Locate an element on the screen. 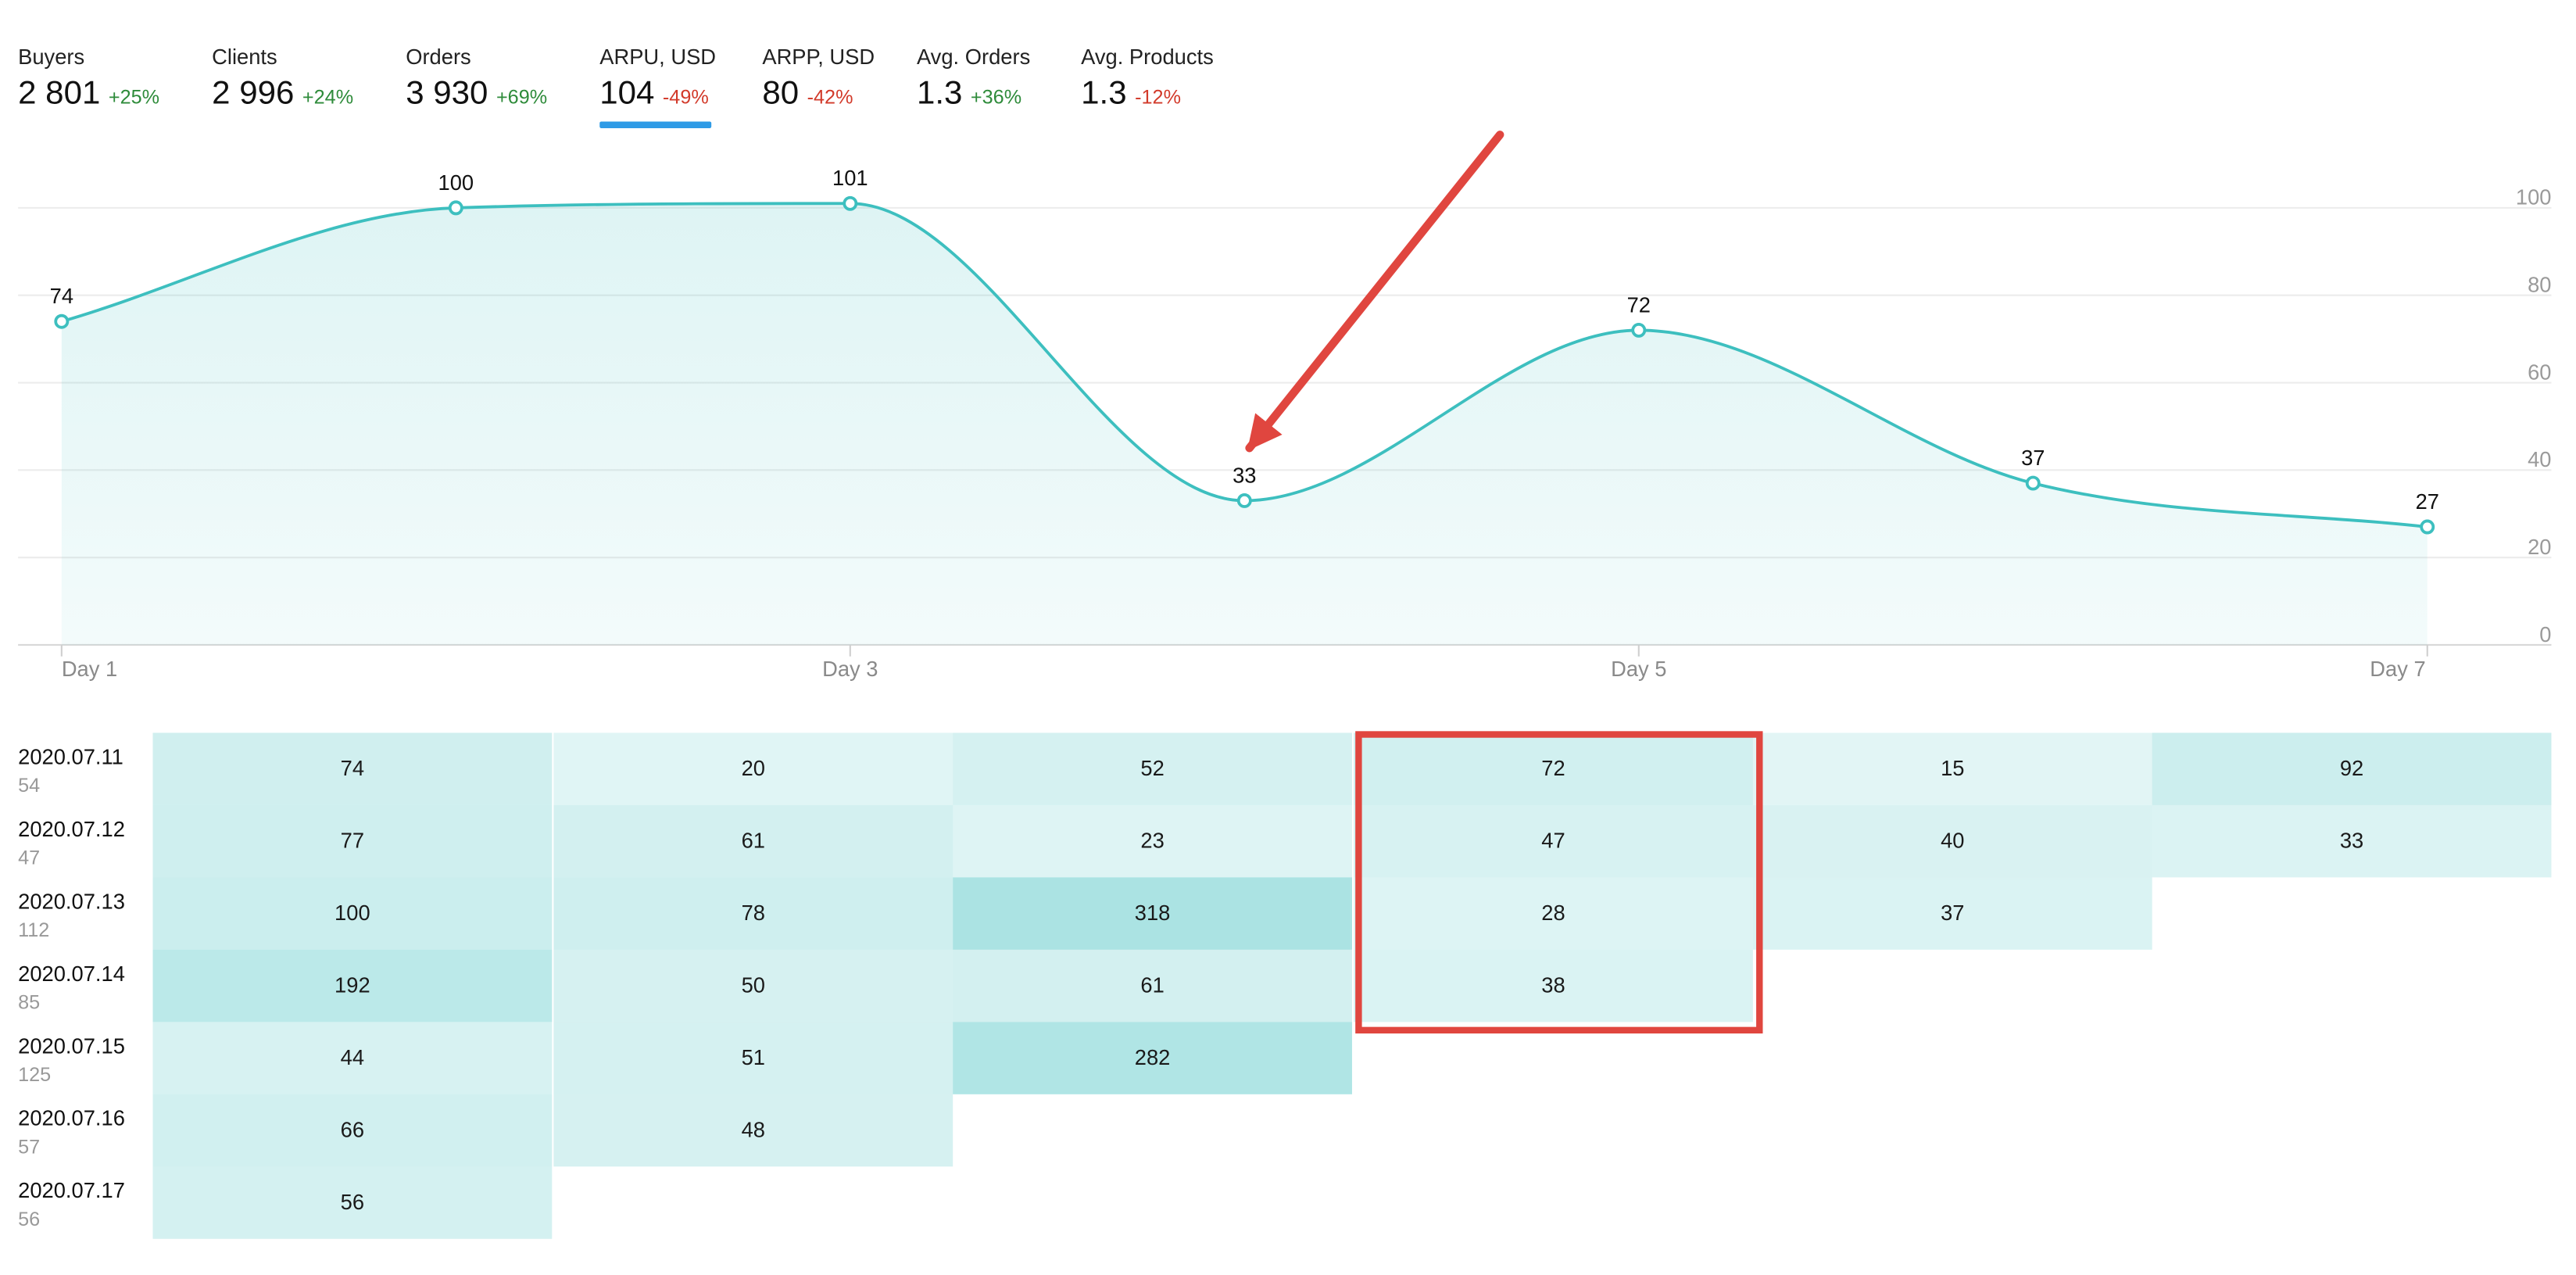  y-tick-label: 100 is located at coordinates (2534, 197).